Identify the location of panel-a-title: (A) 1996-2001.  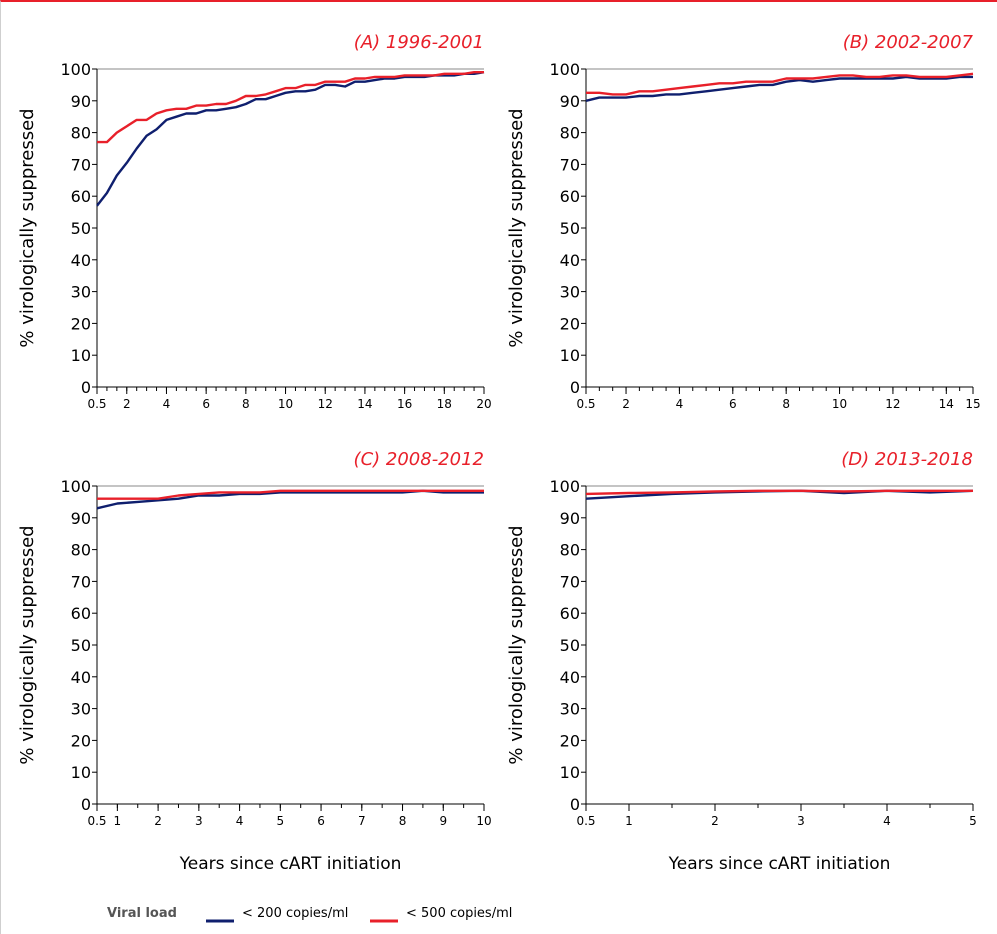
(419, 42).